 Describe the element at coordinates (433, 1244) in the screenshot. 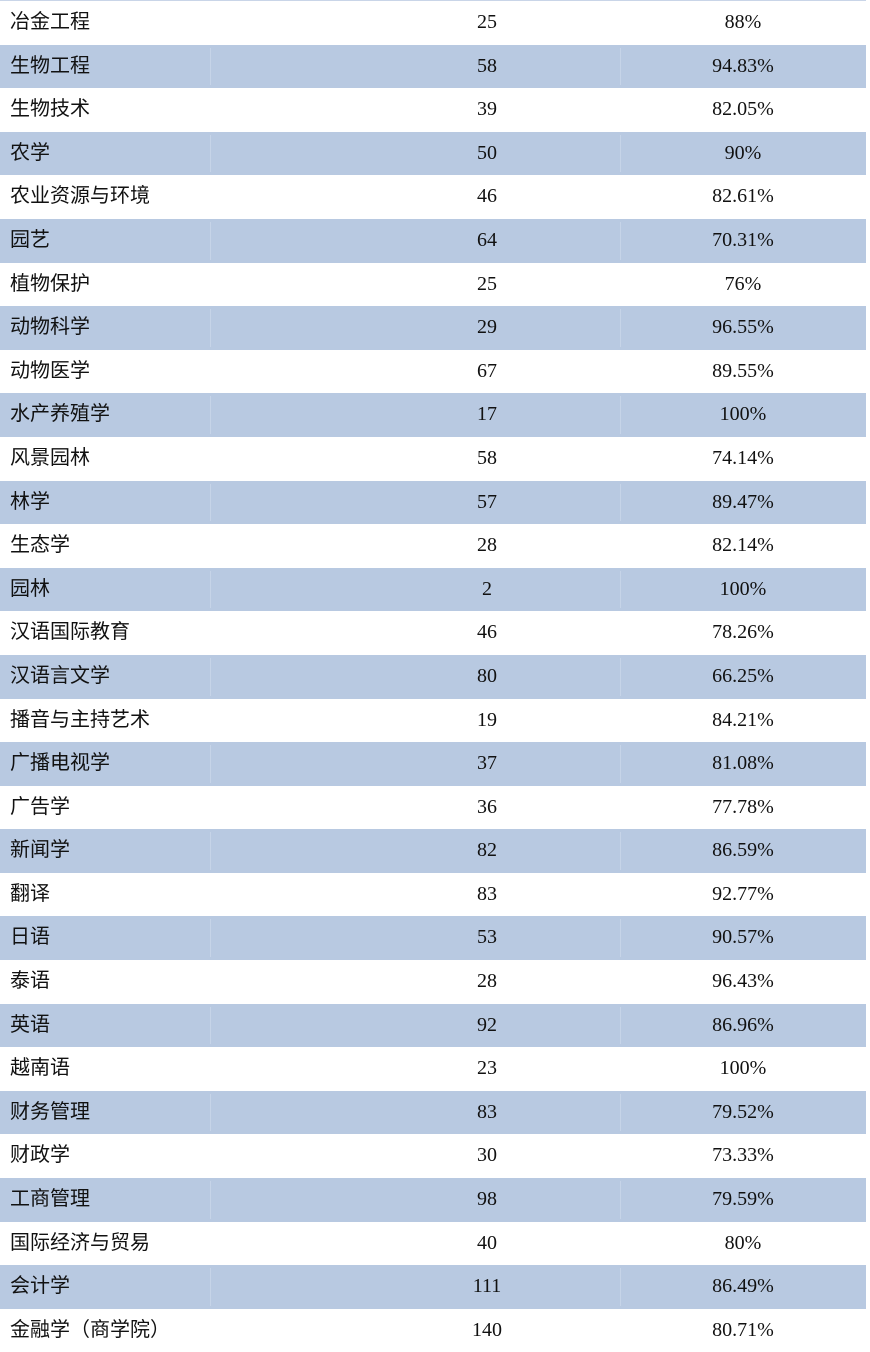

I see `table-row: 国际经济与贸易 40 80%` at that location.